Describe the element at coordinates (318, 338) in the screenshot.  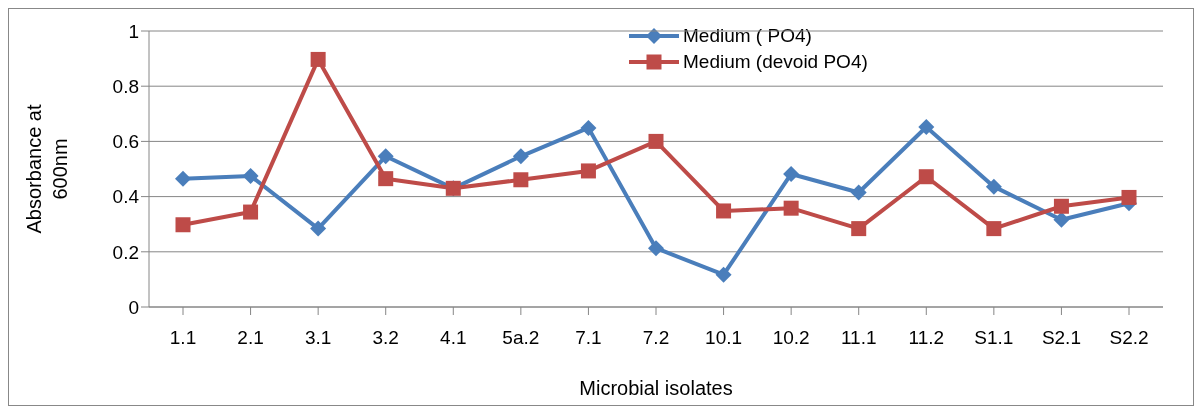
I see `x-tick-label: 3.1` at that location.